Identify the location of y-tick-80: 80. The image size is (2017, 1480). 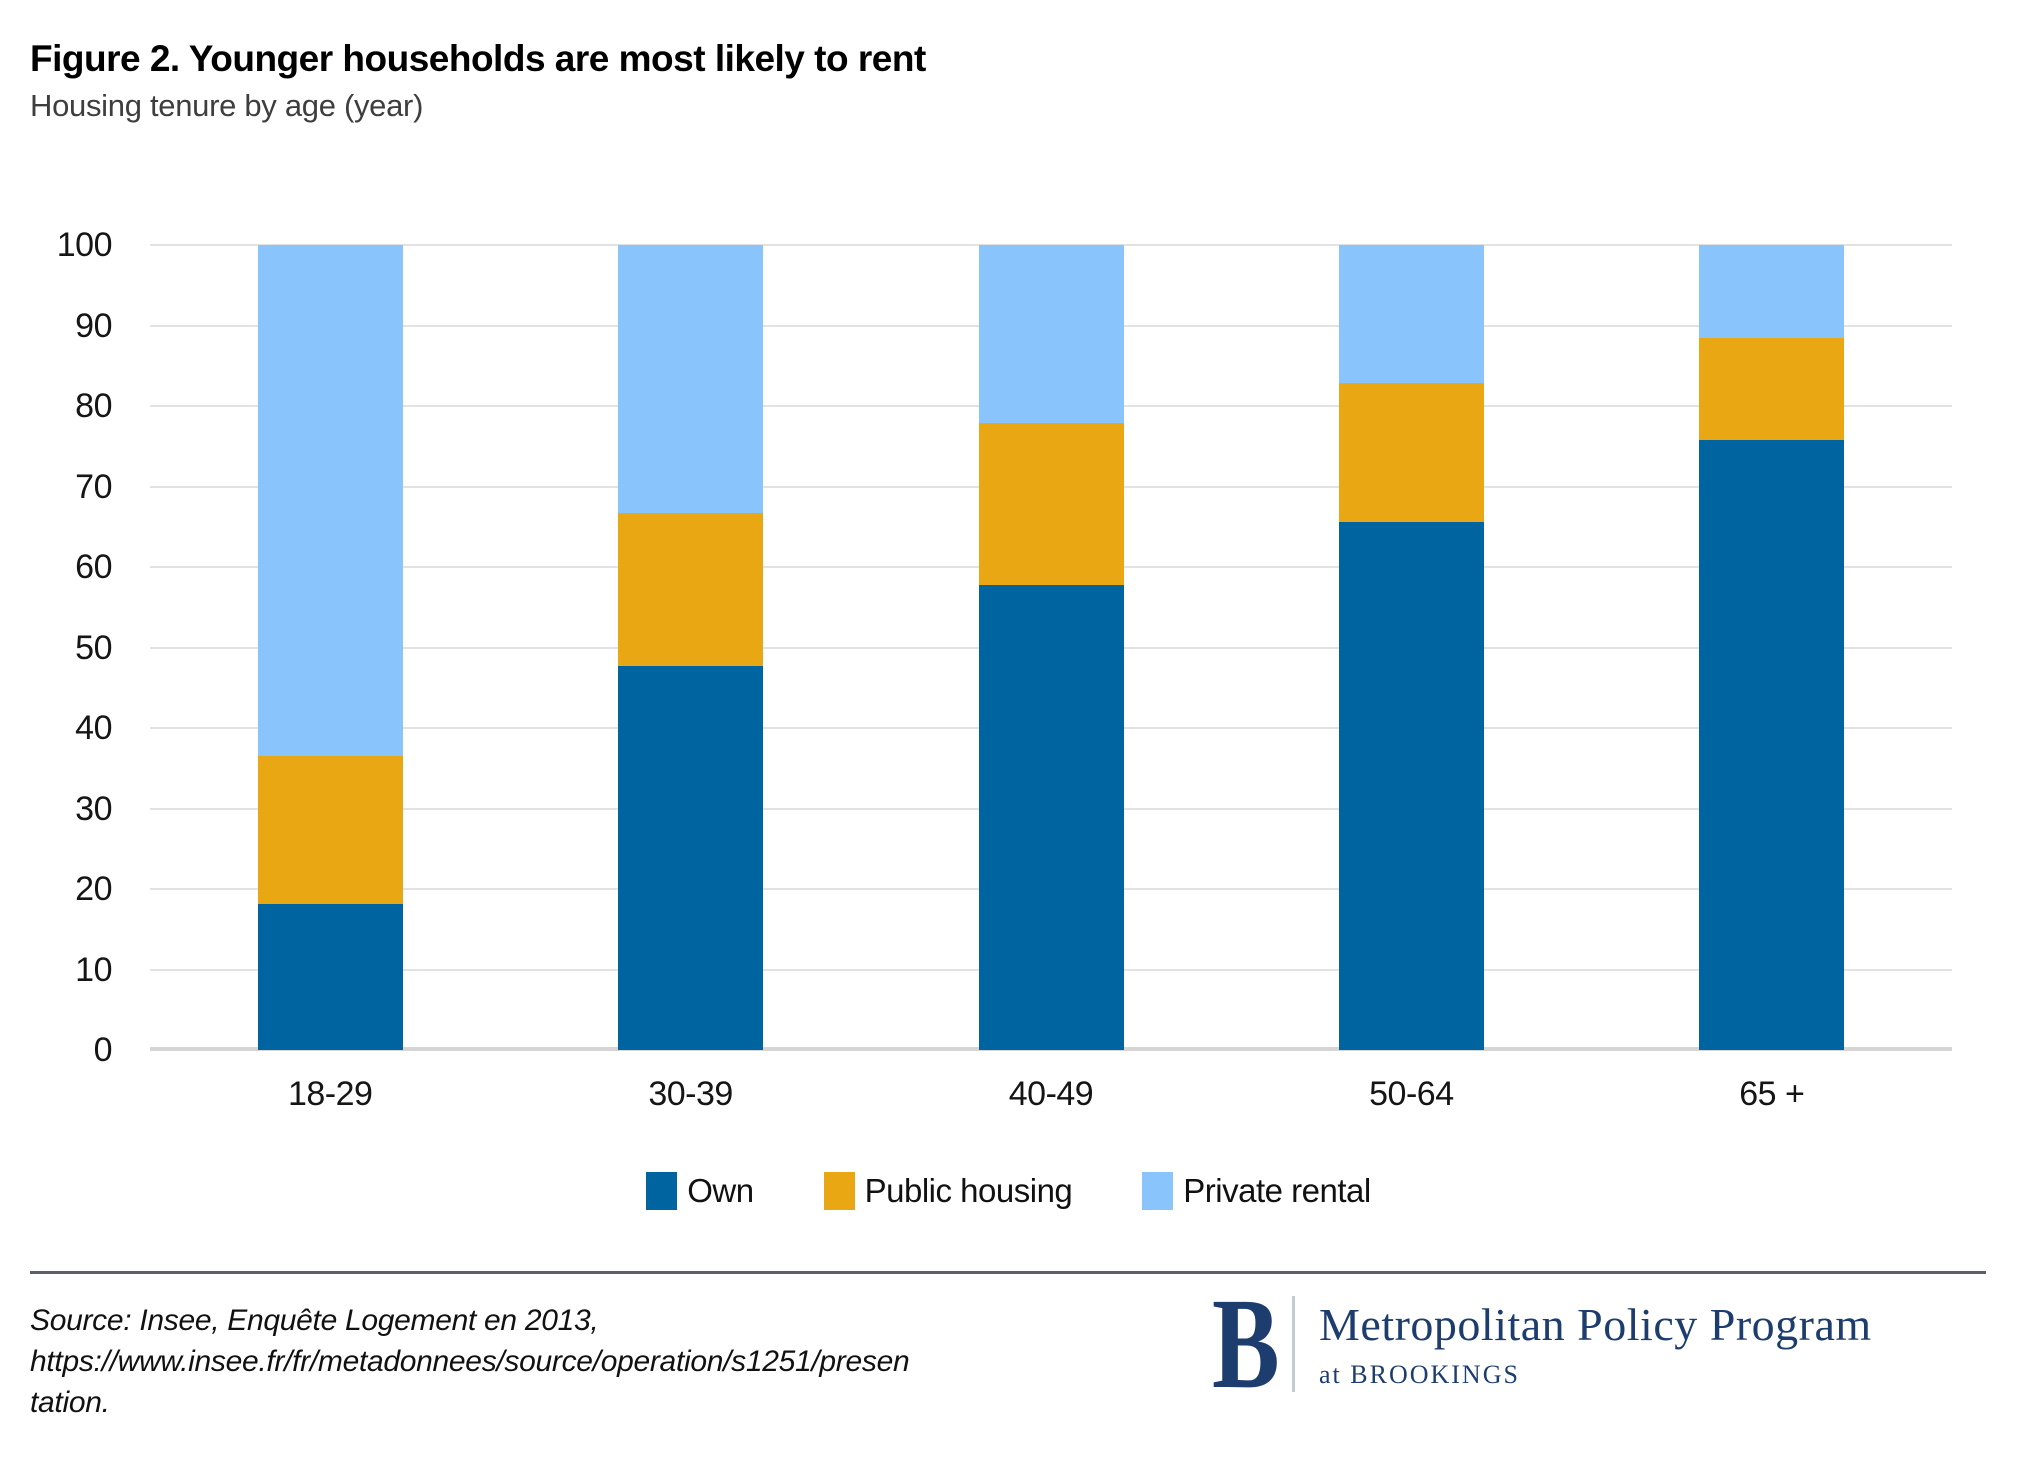
(93, 406).